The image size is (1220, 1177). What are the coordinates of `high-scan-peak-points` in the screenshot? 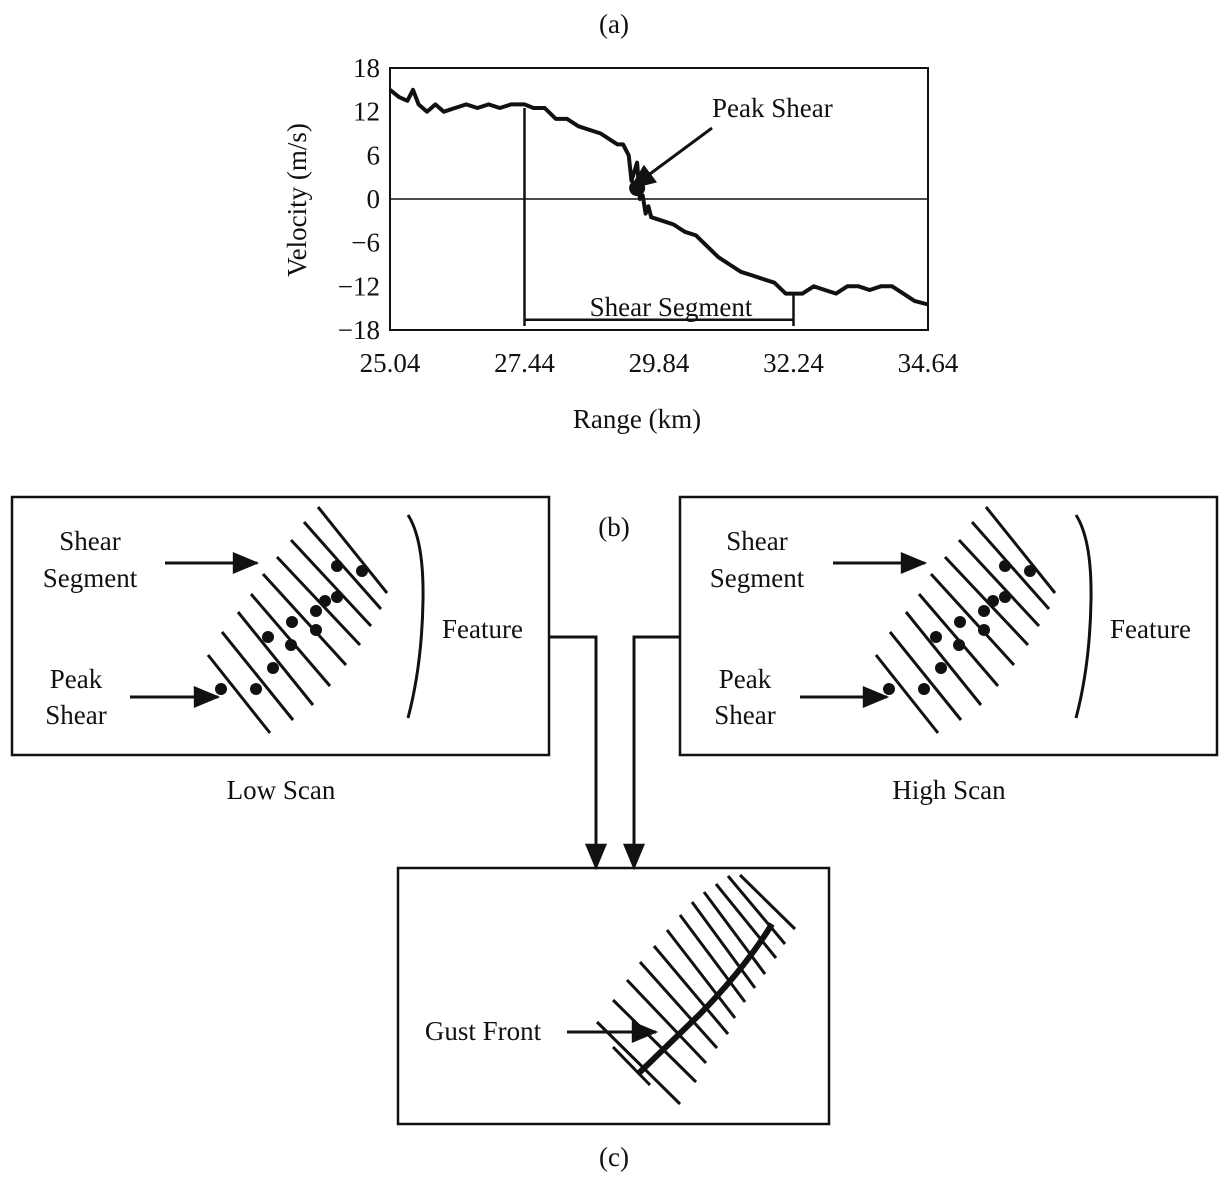 It's located at (959, 627).